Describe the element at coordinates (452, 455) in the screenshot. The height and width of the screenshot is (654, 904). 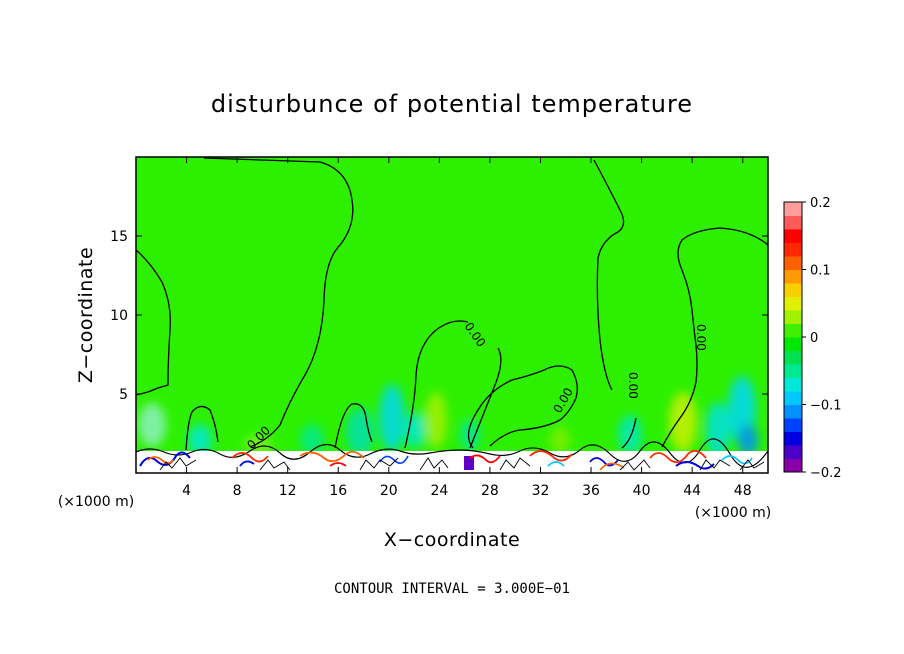
I see `surface-turbulent-layer` at that location.